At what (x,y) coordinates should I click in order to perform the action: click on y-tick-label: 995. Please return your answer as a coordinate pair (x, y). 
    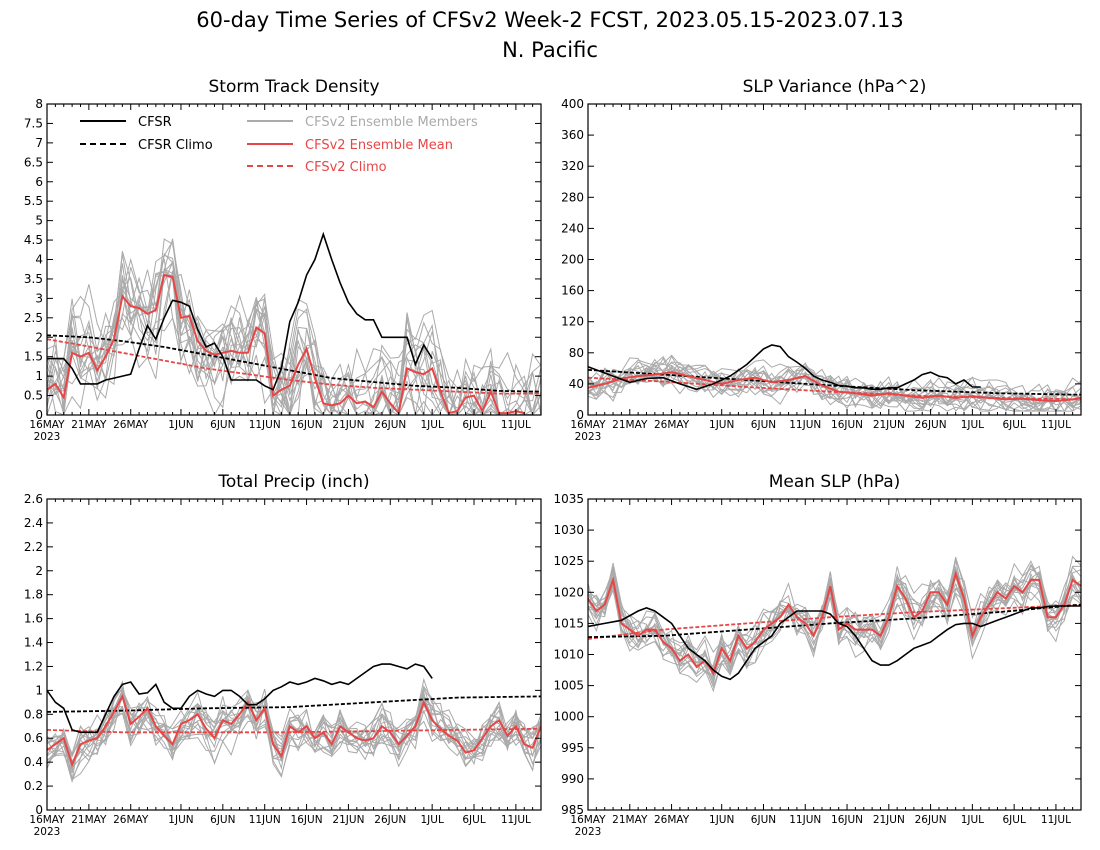
    Looking at the image, I should click on (572, 748).